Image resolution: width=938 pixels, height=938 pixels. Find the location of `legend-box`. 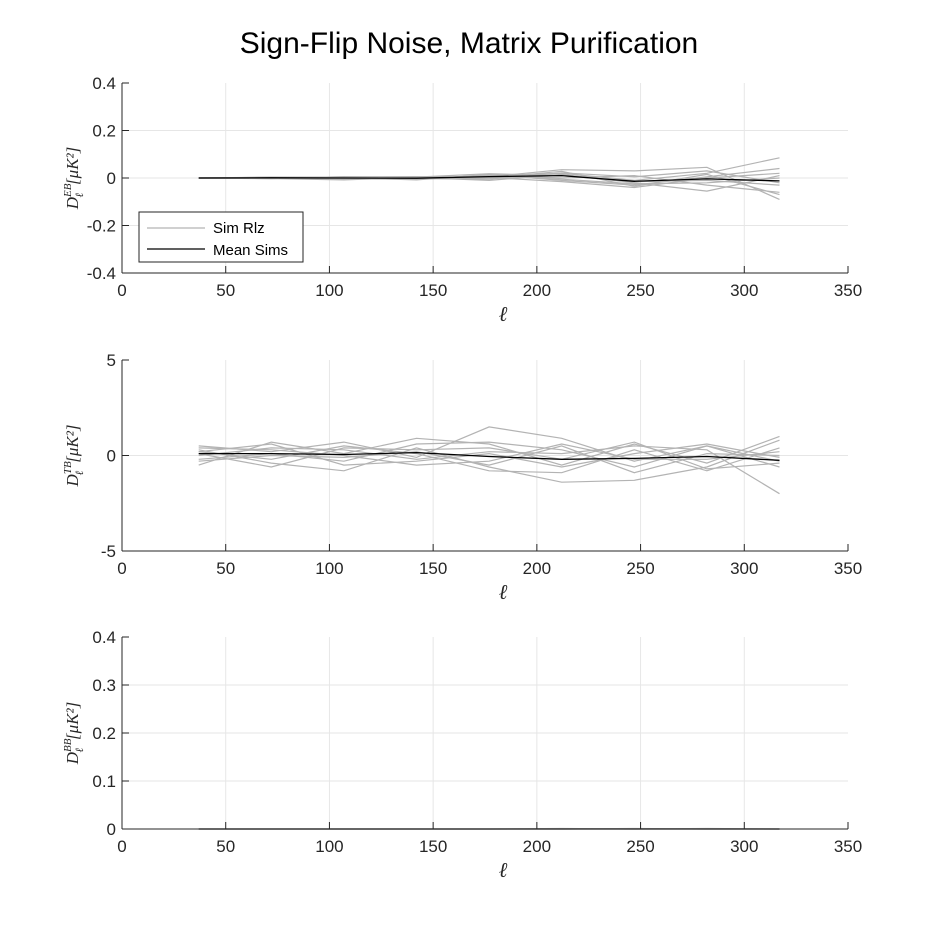

legend-box is located at coordinates (221, 237).